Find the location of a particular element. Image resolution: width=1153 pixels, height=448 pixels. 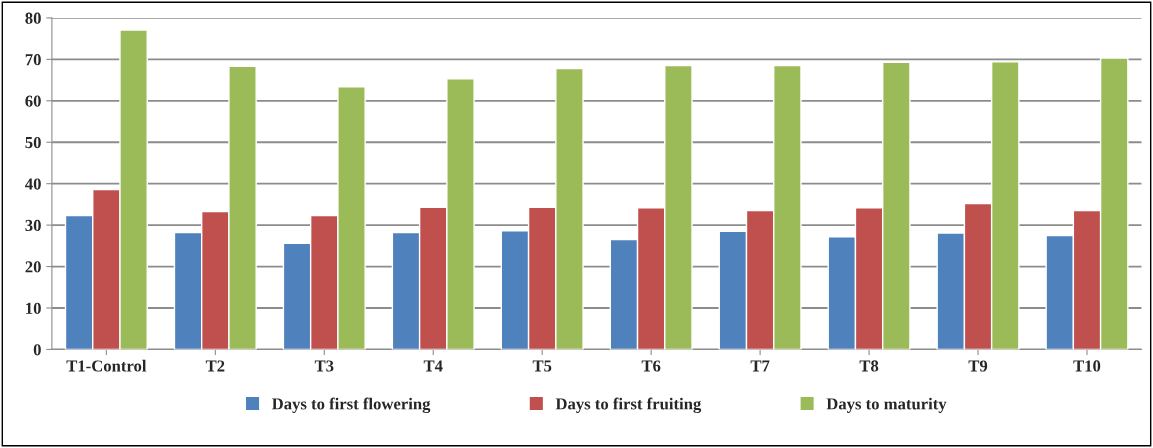

y-tick-label: 20 is located at coordinates (33, 267).